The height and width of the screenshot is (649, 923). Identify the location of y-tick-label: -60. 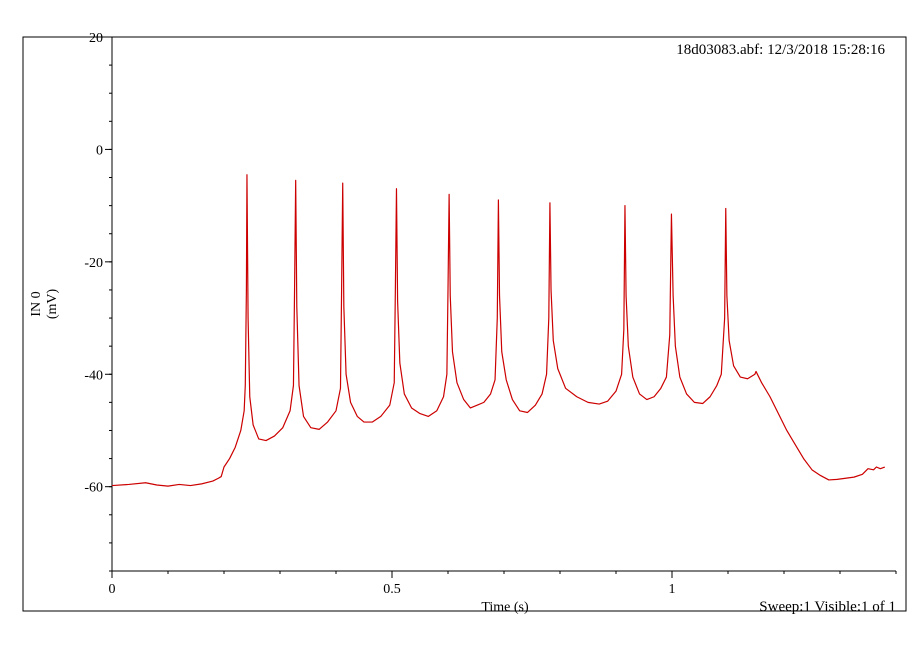
(93, 488).